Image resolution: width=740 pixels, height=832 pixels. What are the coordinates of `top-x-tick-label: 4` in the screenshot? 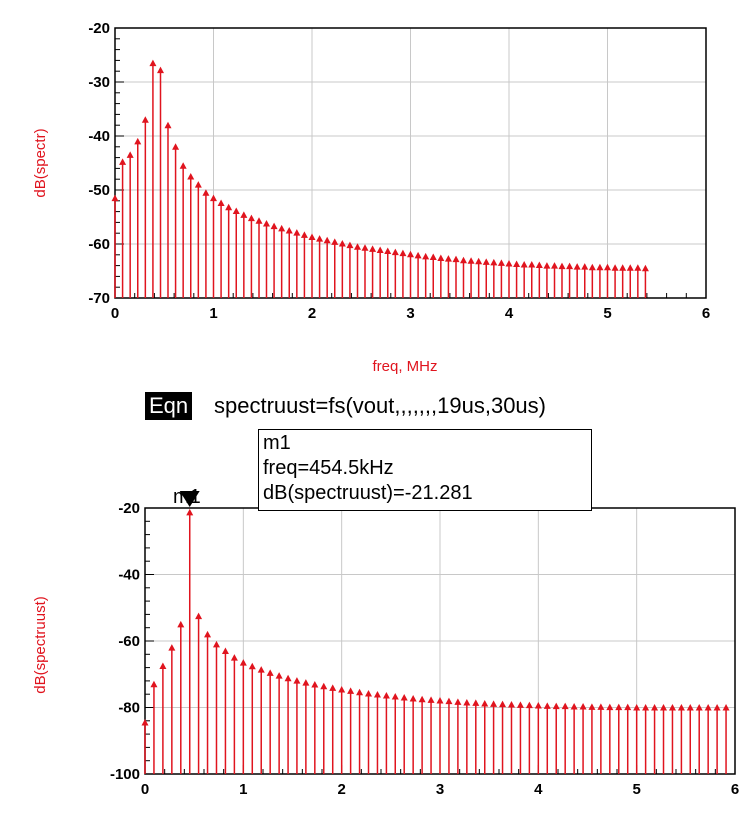 It's located at (509, 313).